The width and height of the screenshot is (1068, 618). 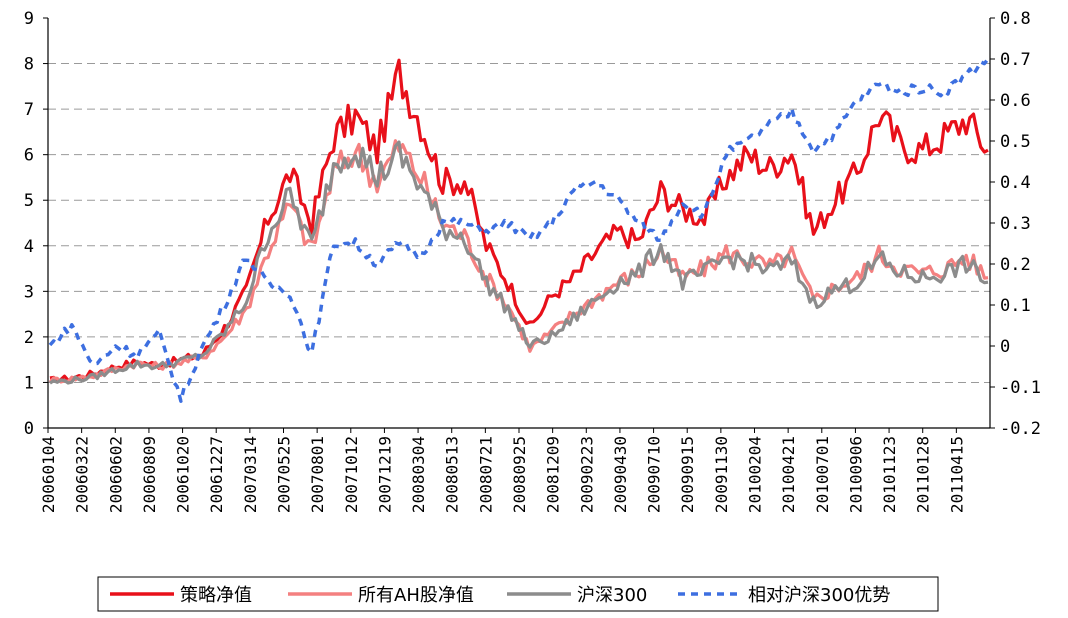 What do you see at coordinates (819, 595) in the screenshot?
I see `legend-label-4: 相对沪深300优势` at bounding box center [819, 595].